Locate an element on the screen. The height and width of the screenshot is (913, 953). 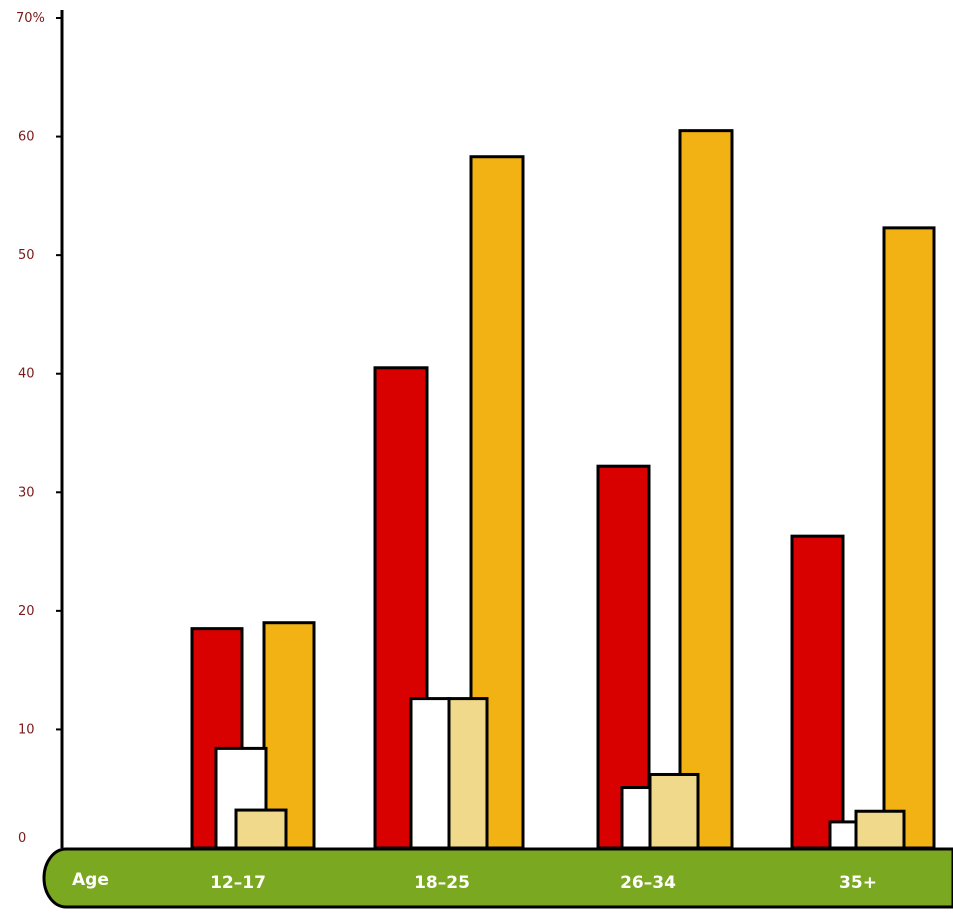
x-axis-band: Age 12–17 18–25 26–34 35+ is located at coordinates (497, 878).